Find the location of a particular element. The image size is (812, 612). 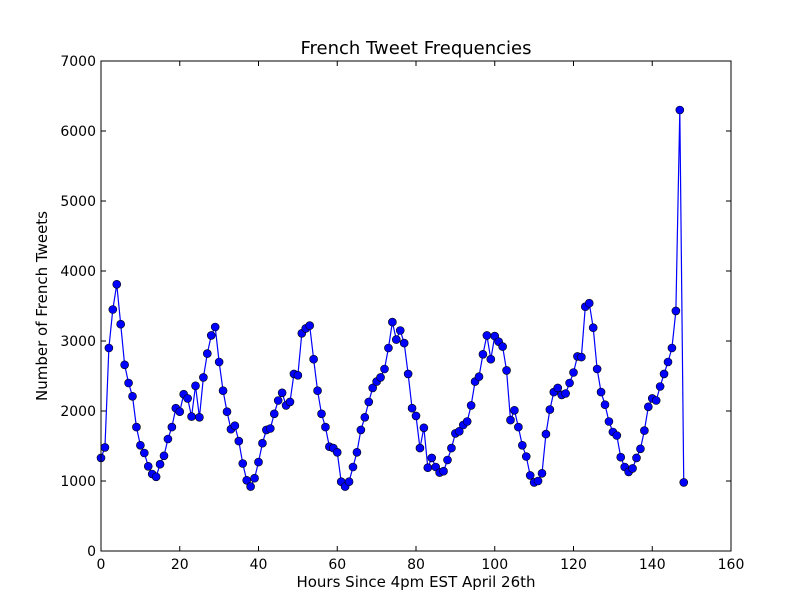

x-tick-label: 40 is located at coordinates (259, 565).